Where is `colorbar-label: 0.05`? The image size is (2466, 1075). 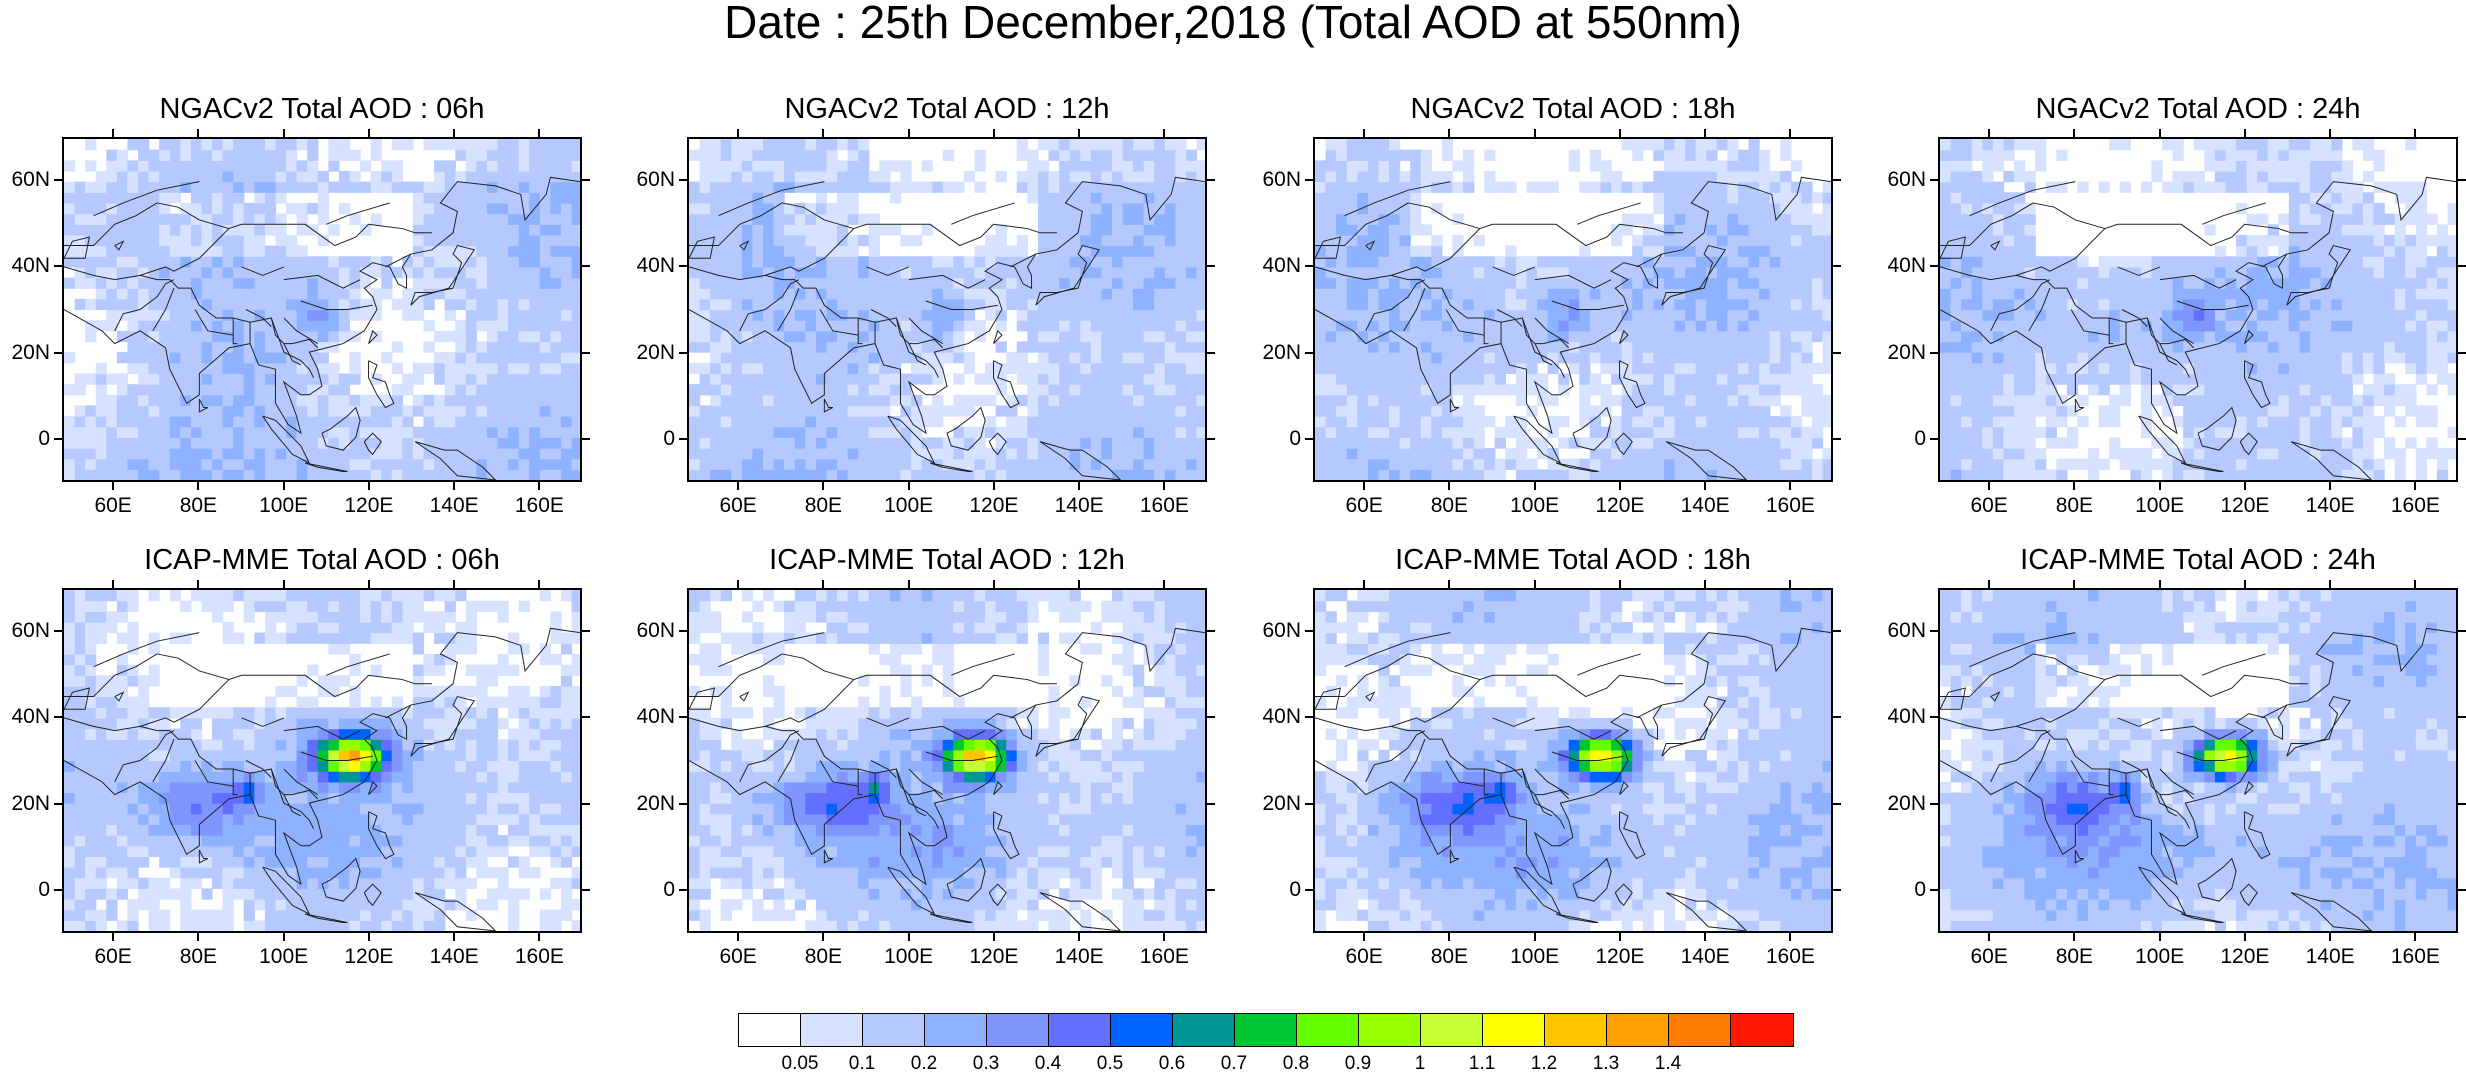 colorbar-label: 0.05 is located at coordinates (800, 1064).